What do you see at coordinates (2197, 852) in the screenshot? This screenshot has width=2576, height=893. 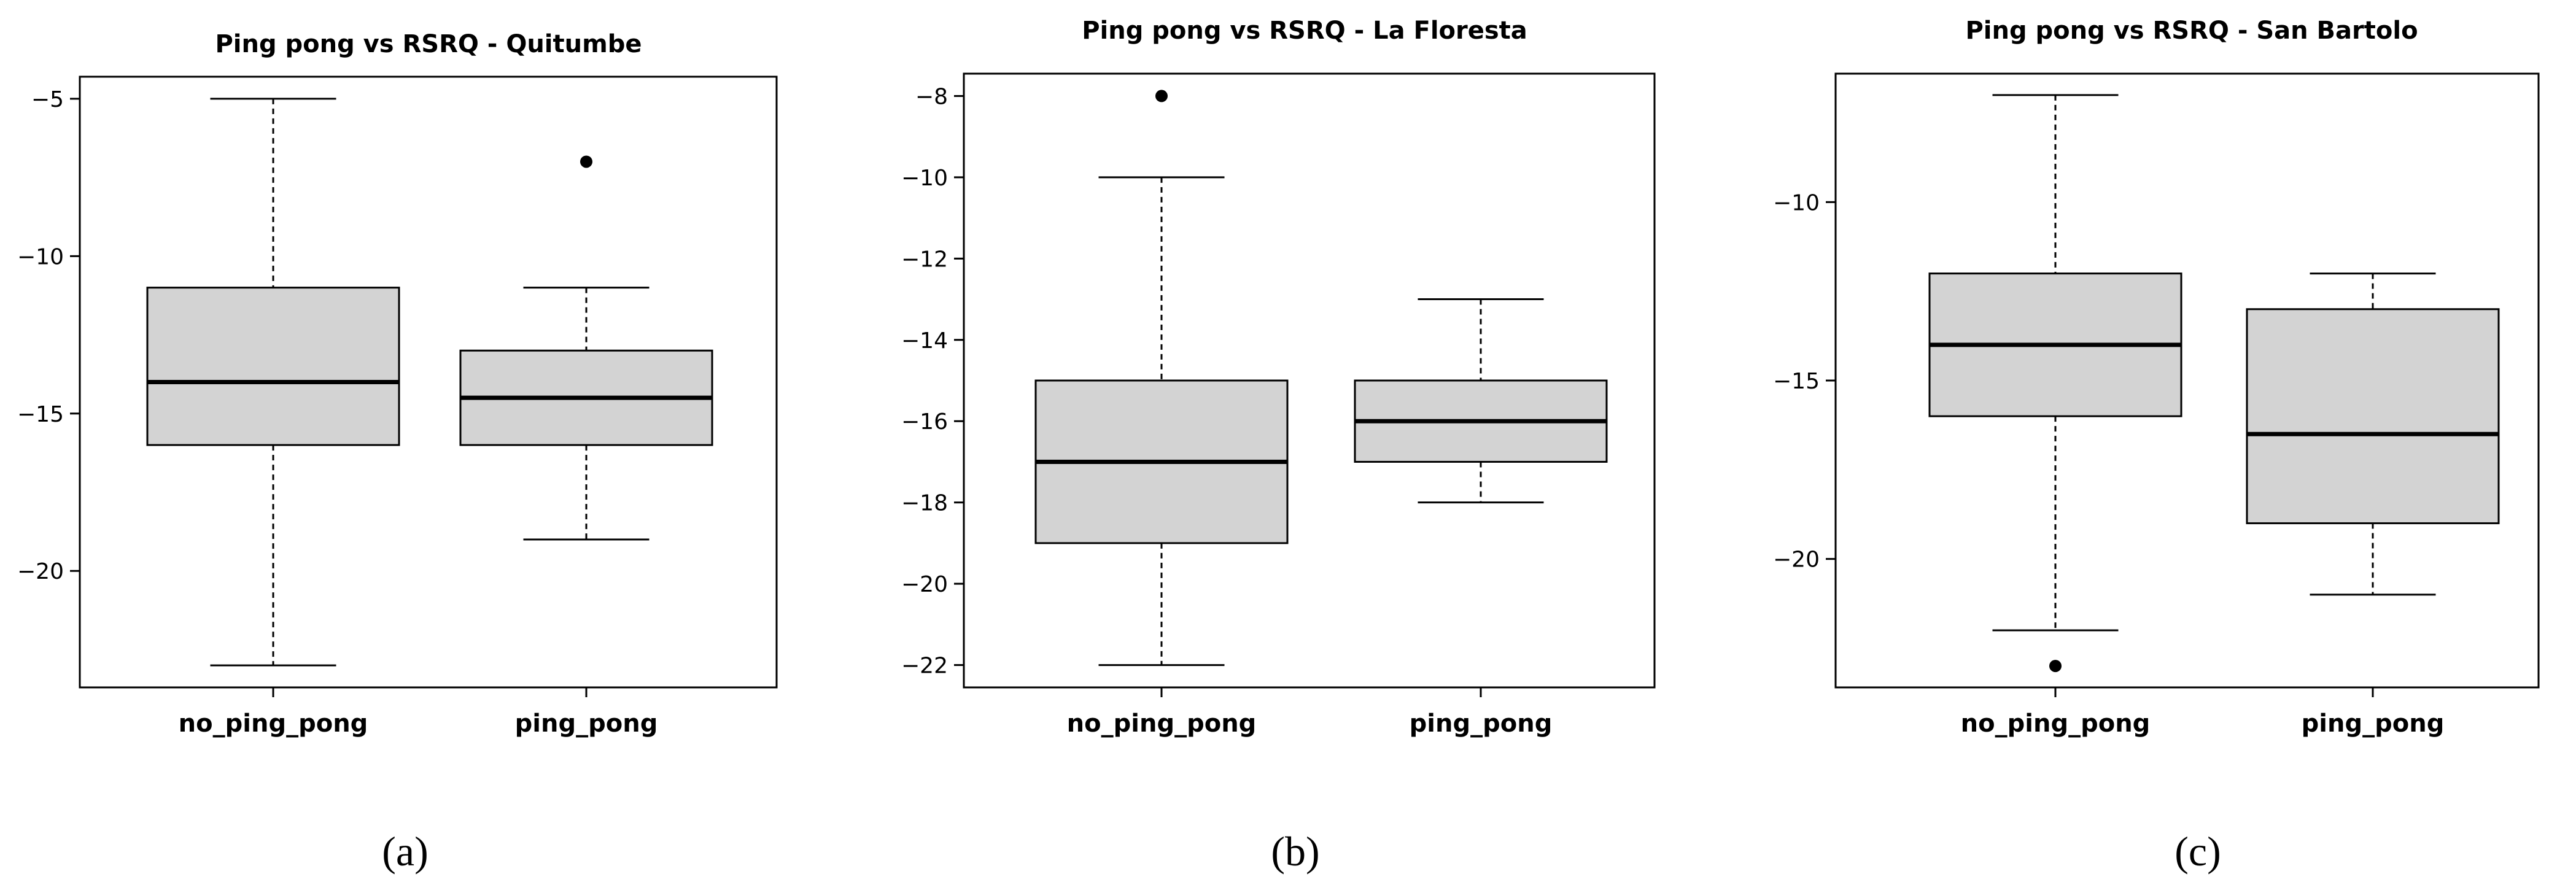 I see `panel-label-c: (c)` at bounding box center [2197, 852].